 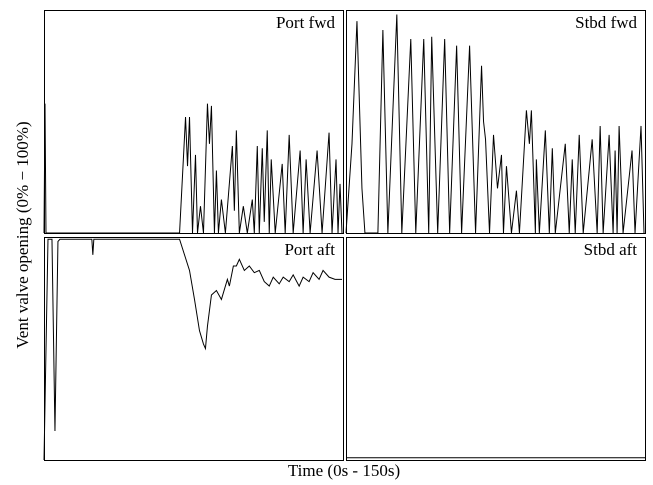 I want to click on panel-title: Stbd fwd, so click(x=606, y=22).